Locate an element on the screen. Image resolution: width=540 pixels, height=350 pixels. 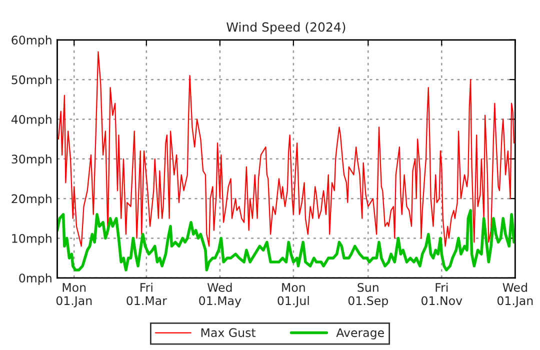
chart-title: Wind Speed (2024) is located at coordinates (286, 28).